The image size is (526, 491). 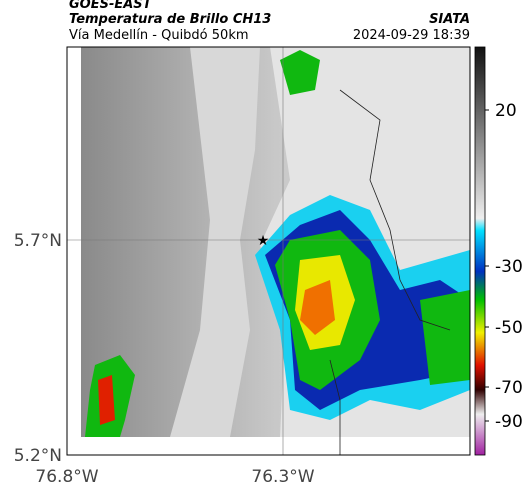 I want to click on colorbar-tick-label: -30, so click(x=509, y=267).